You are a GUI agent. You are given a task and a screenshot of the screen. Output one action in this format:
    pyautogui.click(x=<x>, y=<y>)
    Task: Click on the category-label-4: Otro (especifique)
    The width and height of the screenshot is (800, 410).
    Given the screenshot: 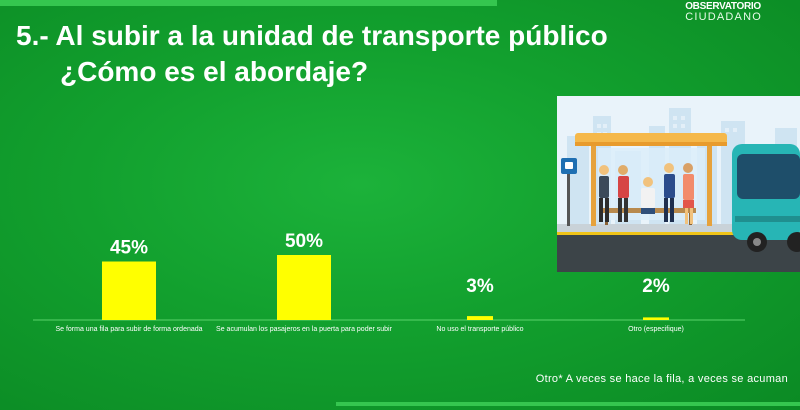 What is the action you would take?
    pyautogui.click(x=656, y=329)
    